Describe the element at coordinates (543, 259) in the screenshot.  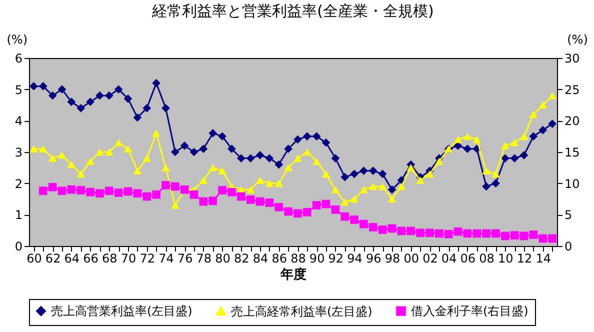
I see `x-tick-label: 14` at that location.